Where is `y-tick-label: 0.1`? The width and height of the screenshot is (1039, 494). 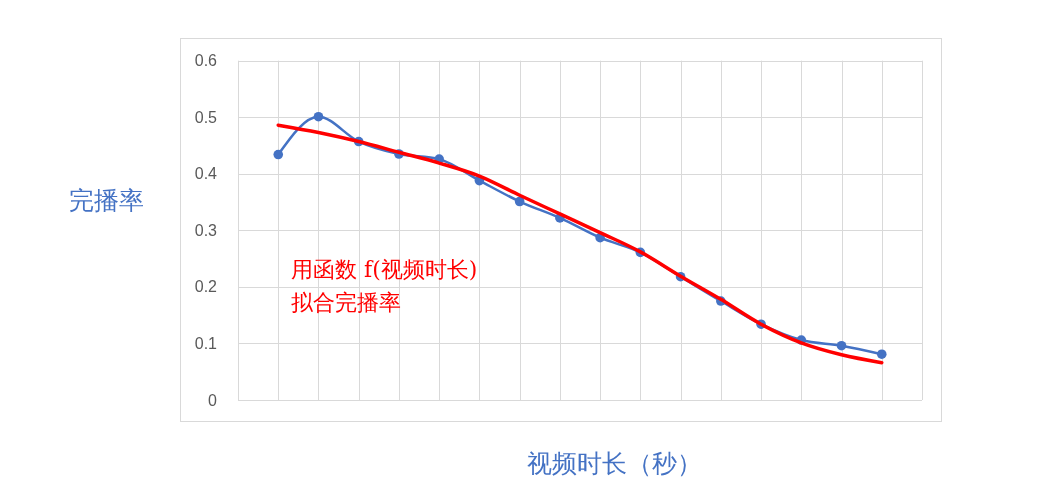
y-tick-label: 0.1 is located at coordinates (206, 343).